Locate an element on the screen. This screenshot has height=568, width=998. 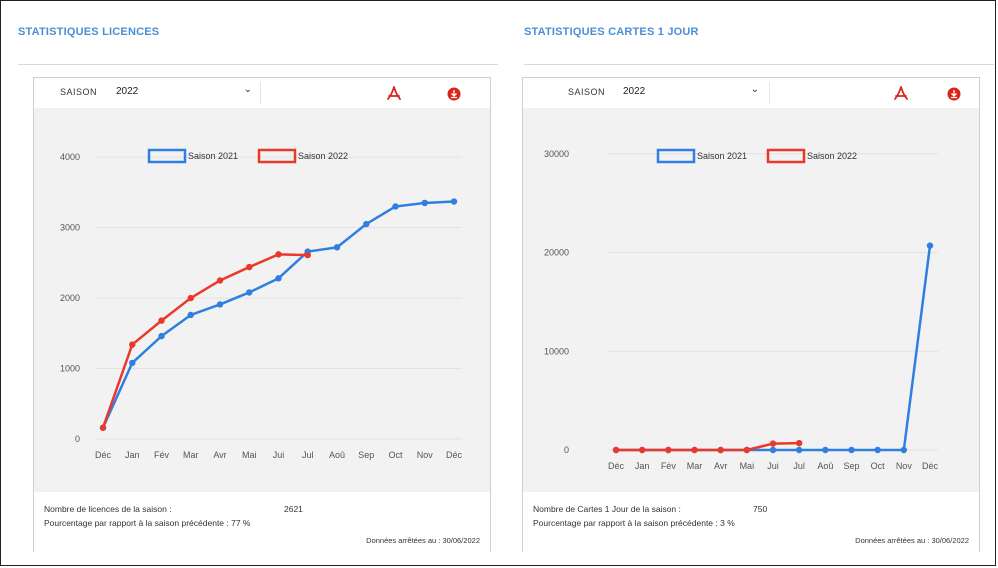
y-tick-label: 2000 is located at coordinates (70, 298).